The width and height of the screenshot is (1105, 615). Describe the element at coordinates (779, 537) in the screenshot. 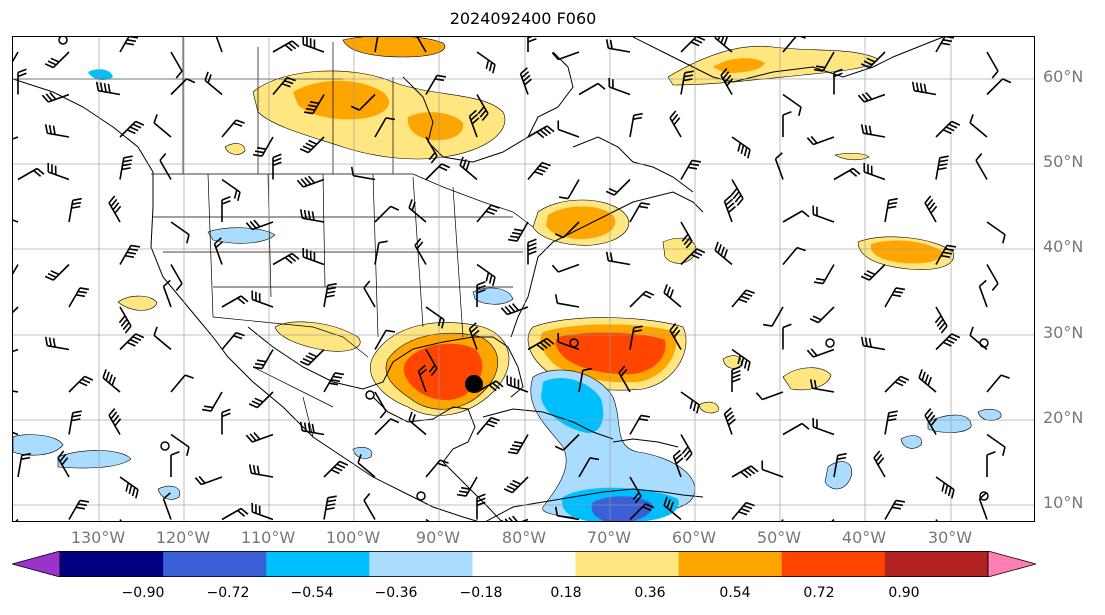

I see `lon-label-50w: 50°W` at that location.